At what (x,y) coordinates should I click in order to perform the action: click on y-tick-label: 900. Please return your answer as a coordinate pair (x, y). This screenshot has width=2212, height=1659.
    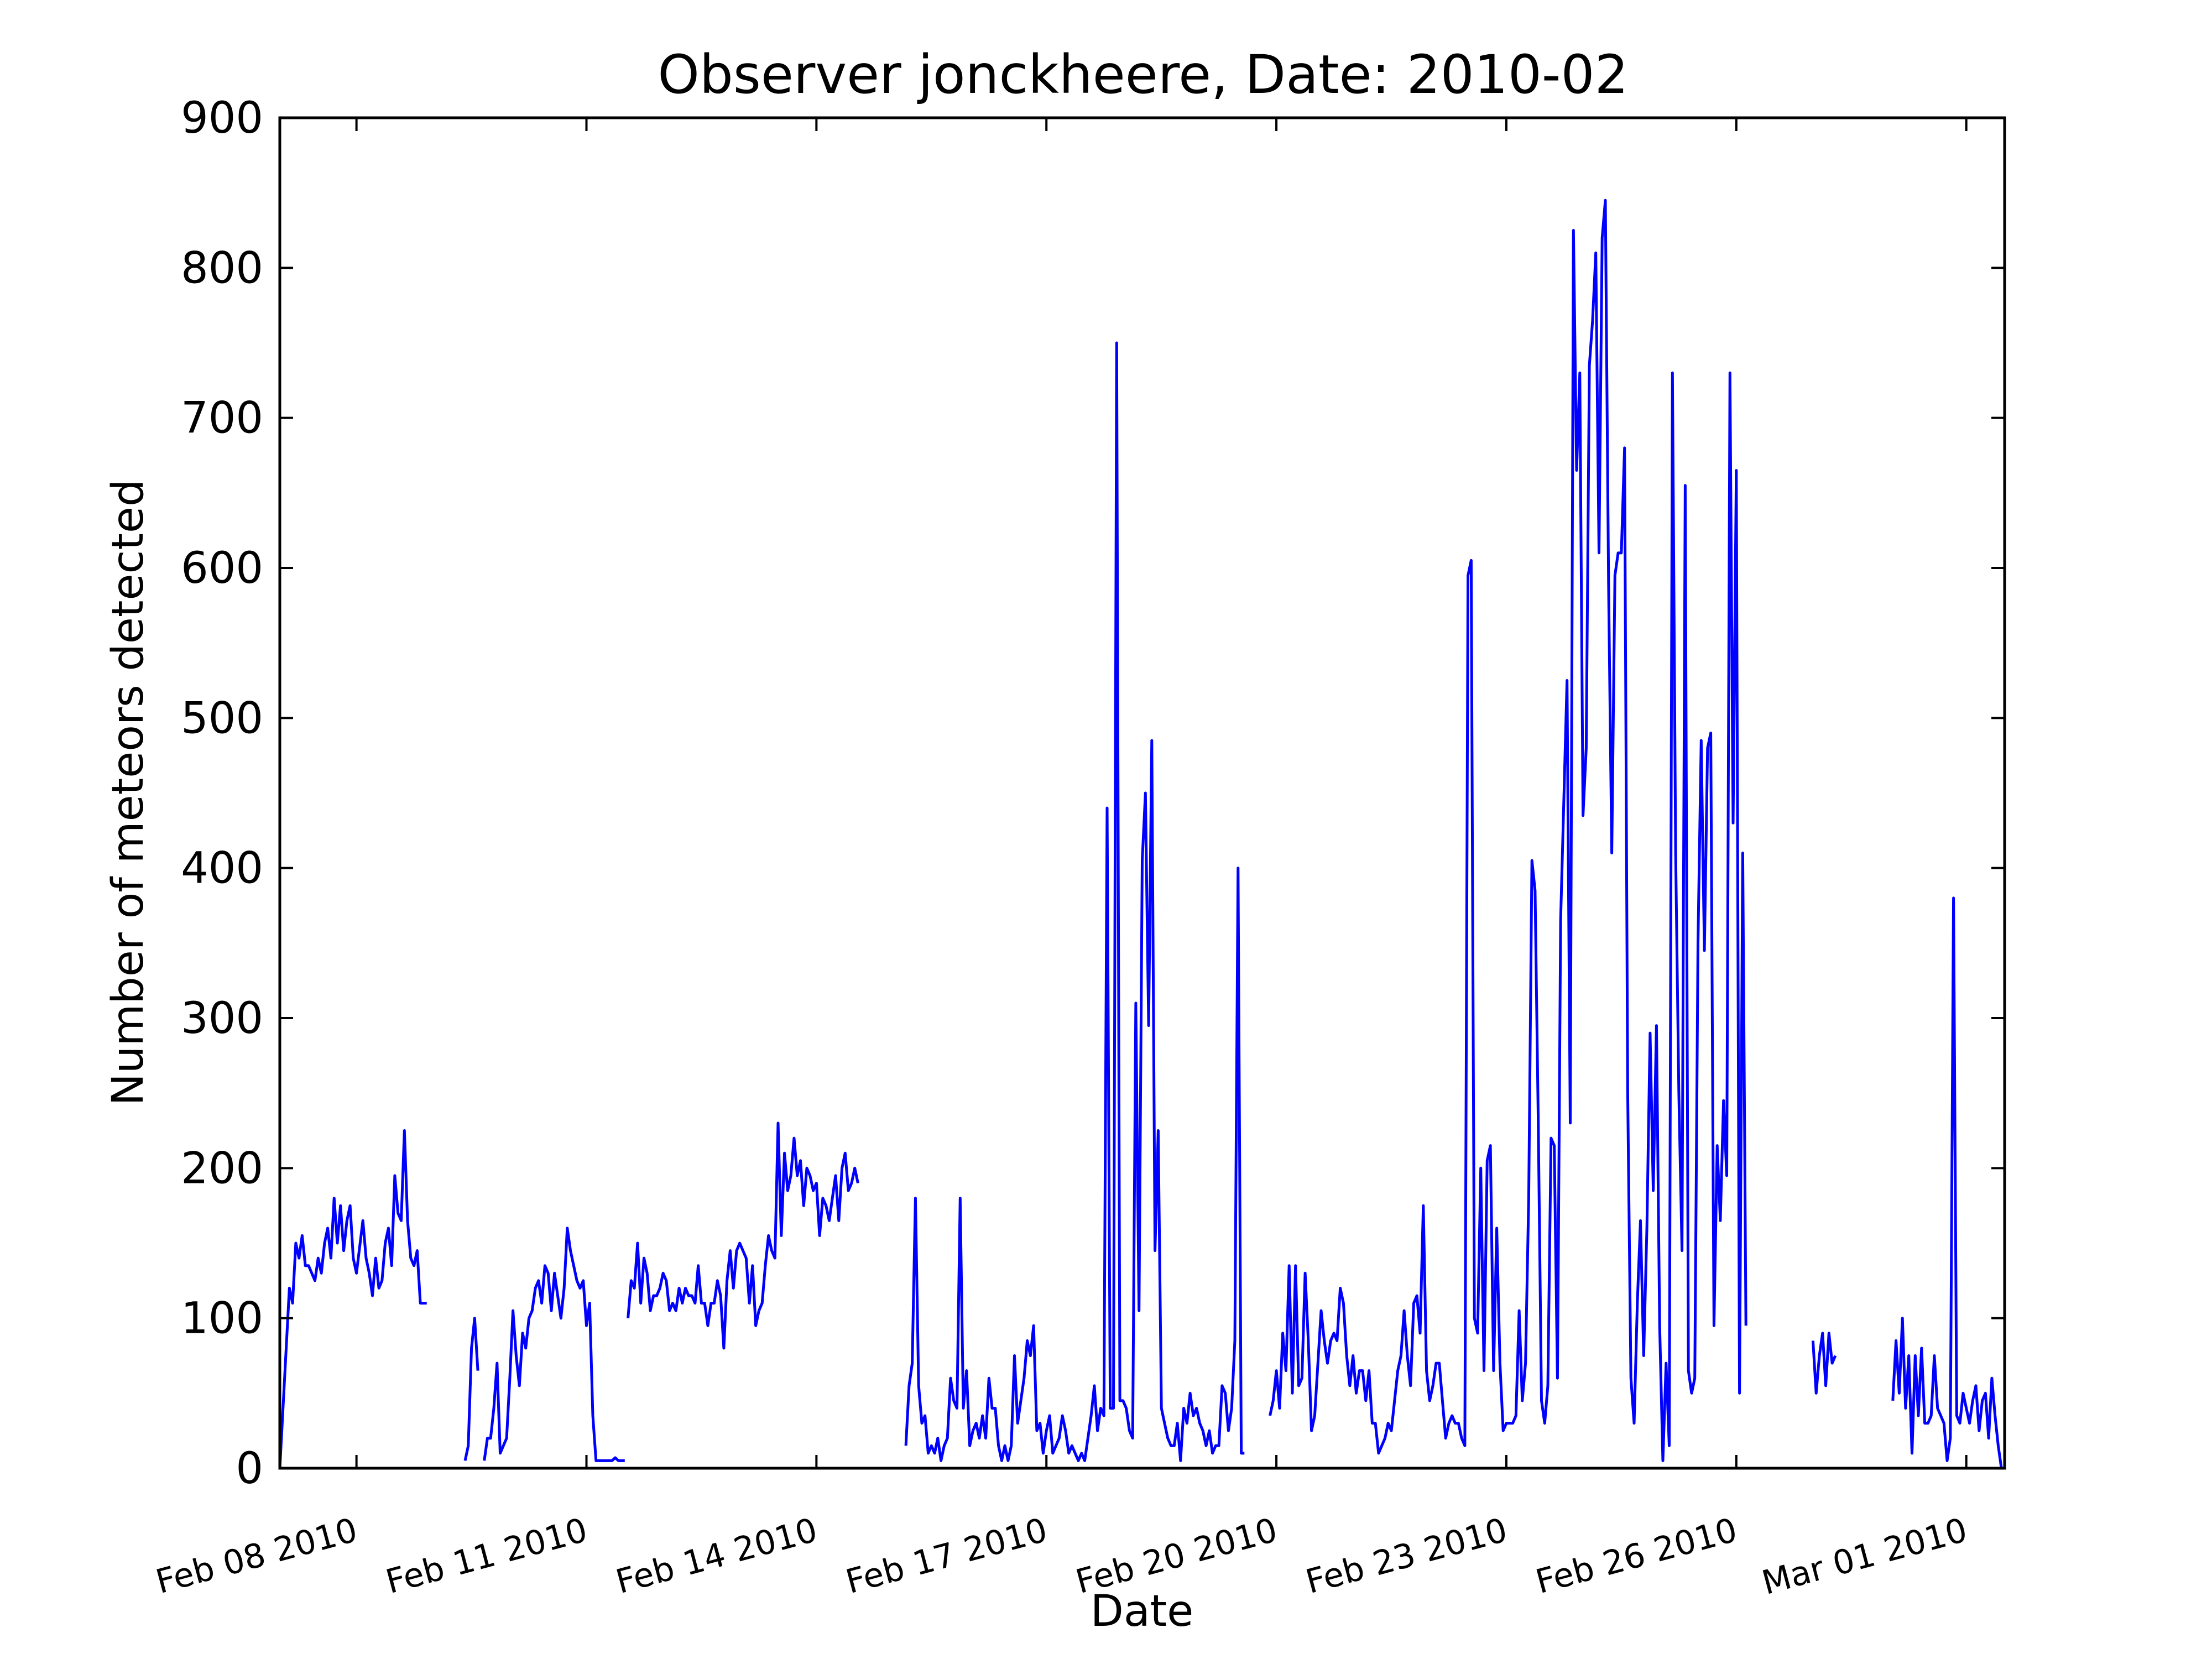
    Looking at the image, I should click on (222, 118).